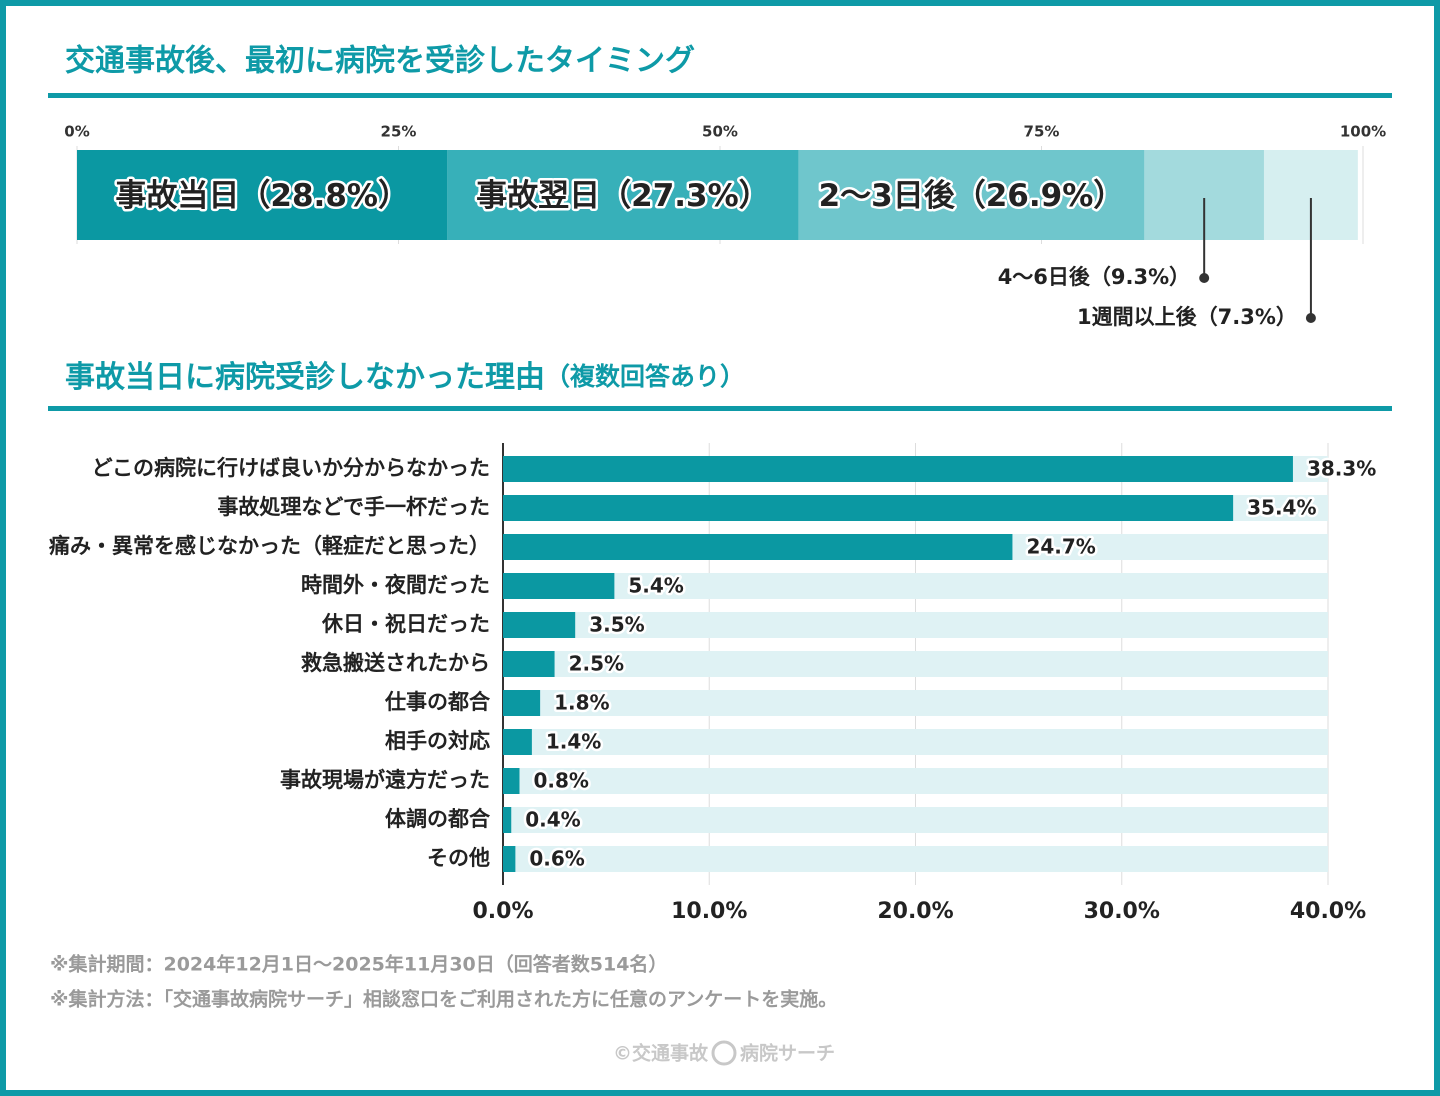  What do you see at coordinates (573, 742) in the screenshot?
I see `value-label: 1.4%` at bounding box center [573, 742].